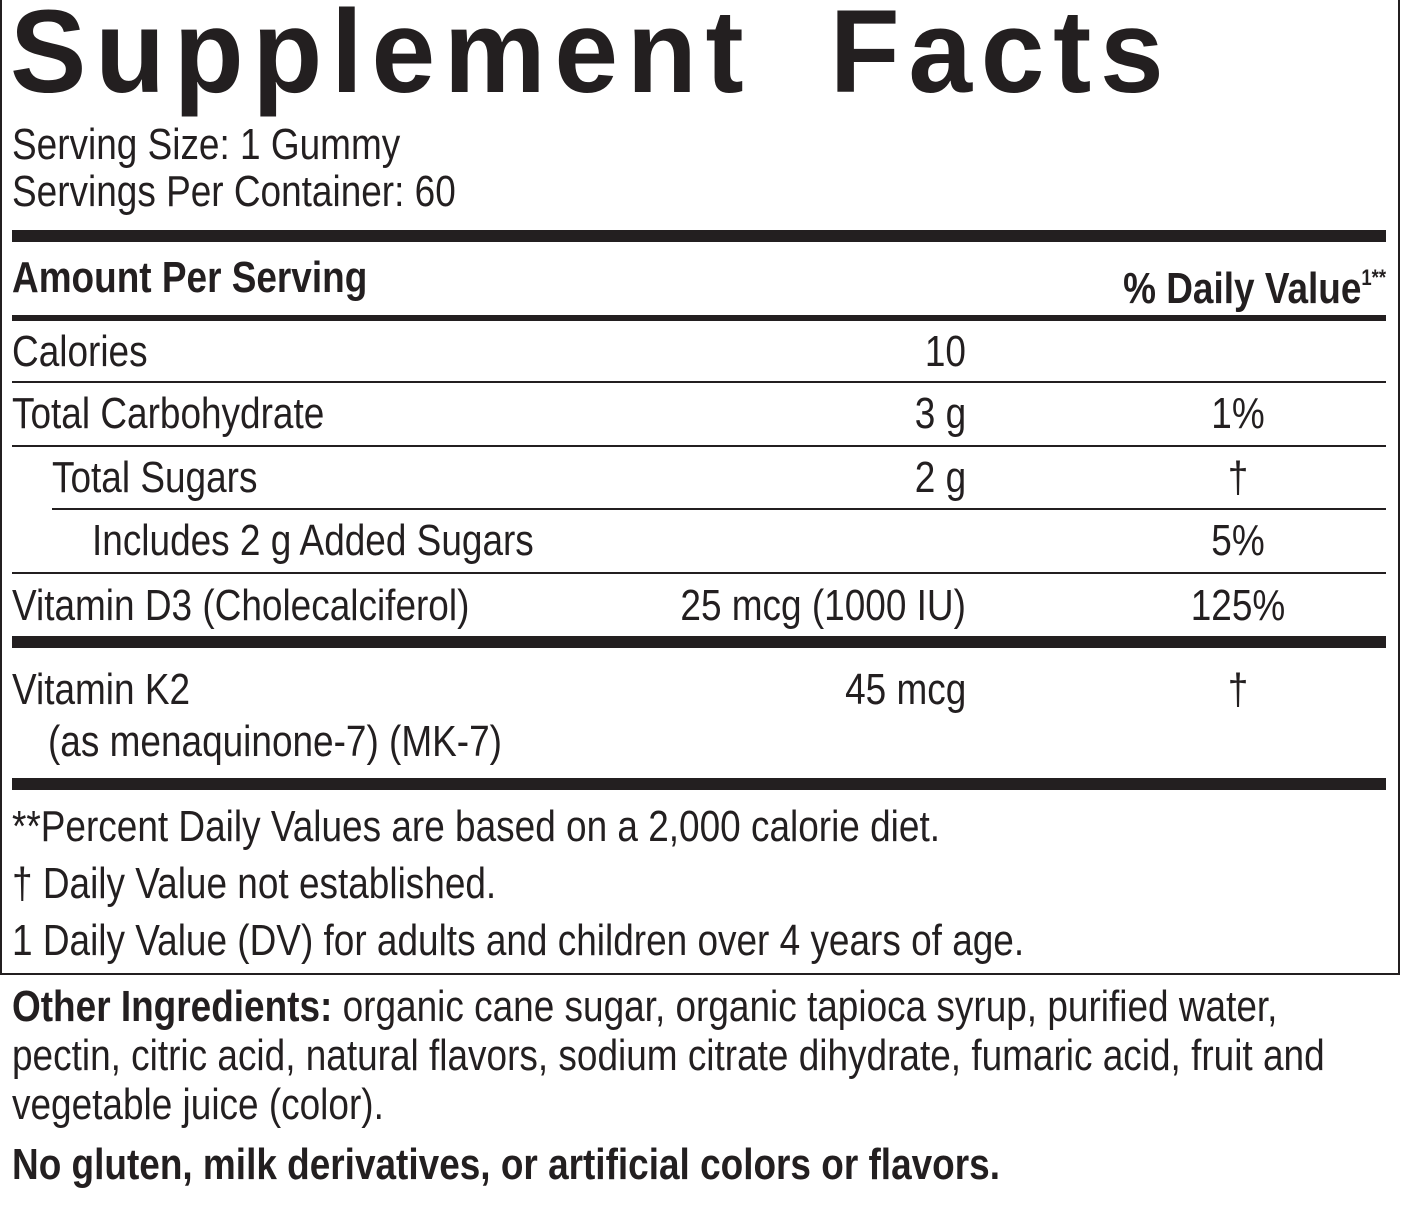 The width and height of the screenshot is (1403, 1217). I want to click on title: Supplement Facts, so click(591, 59).